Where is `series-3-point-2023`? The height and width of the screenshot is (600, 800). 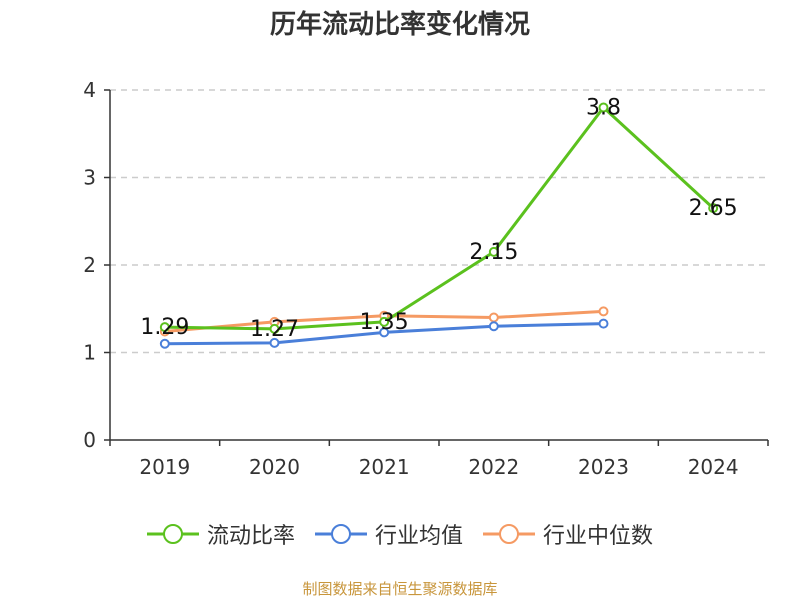
series-3-point-2023 is located at coordinates (603, 311).